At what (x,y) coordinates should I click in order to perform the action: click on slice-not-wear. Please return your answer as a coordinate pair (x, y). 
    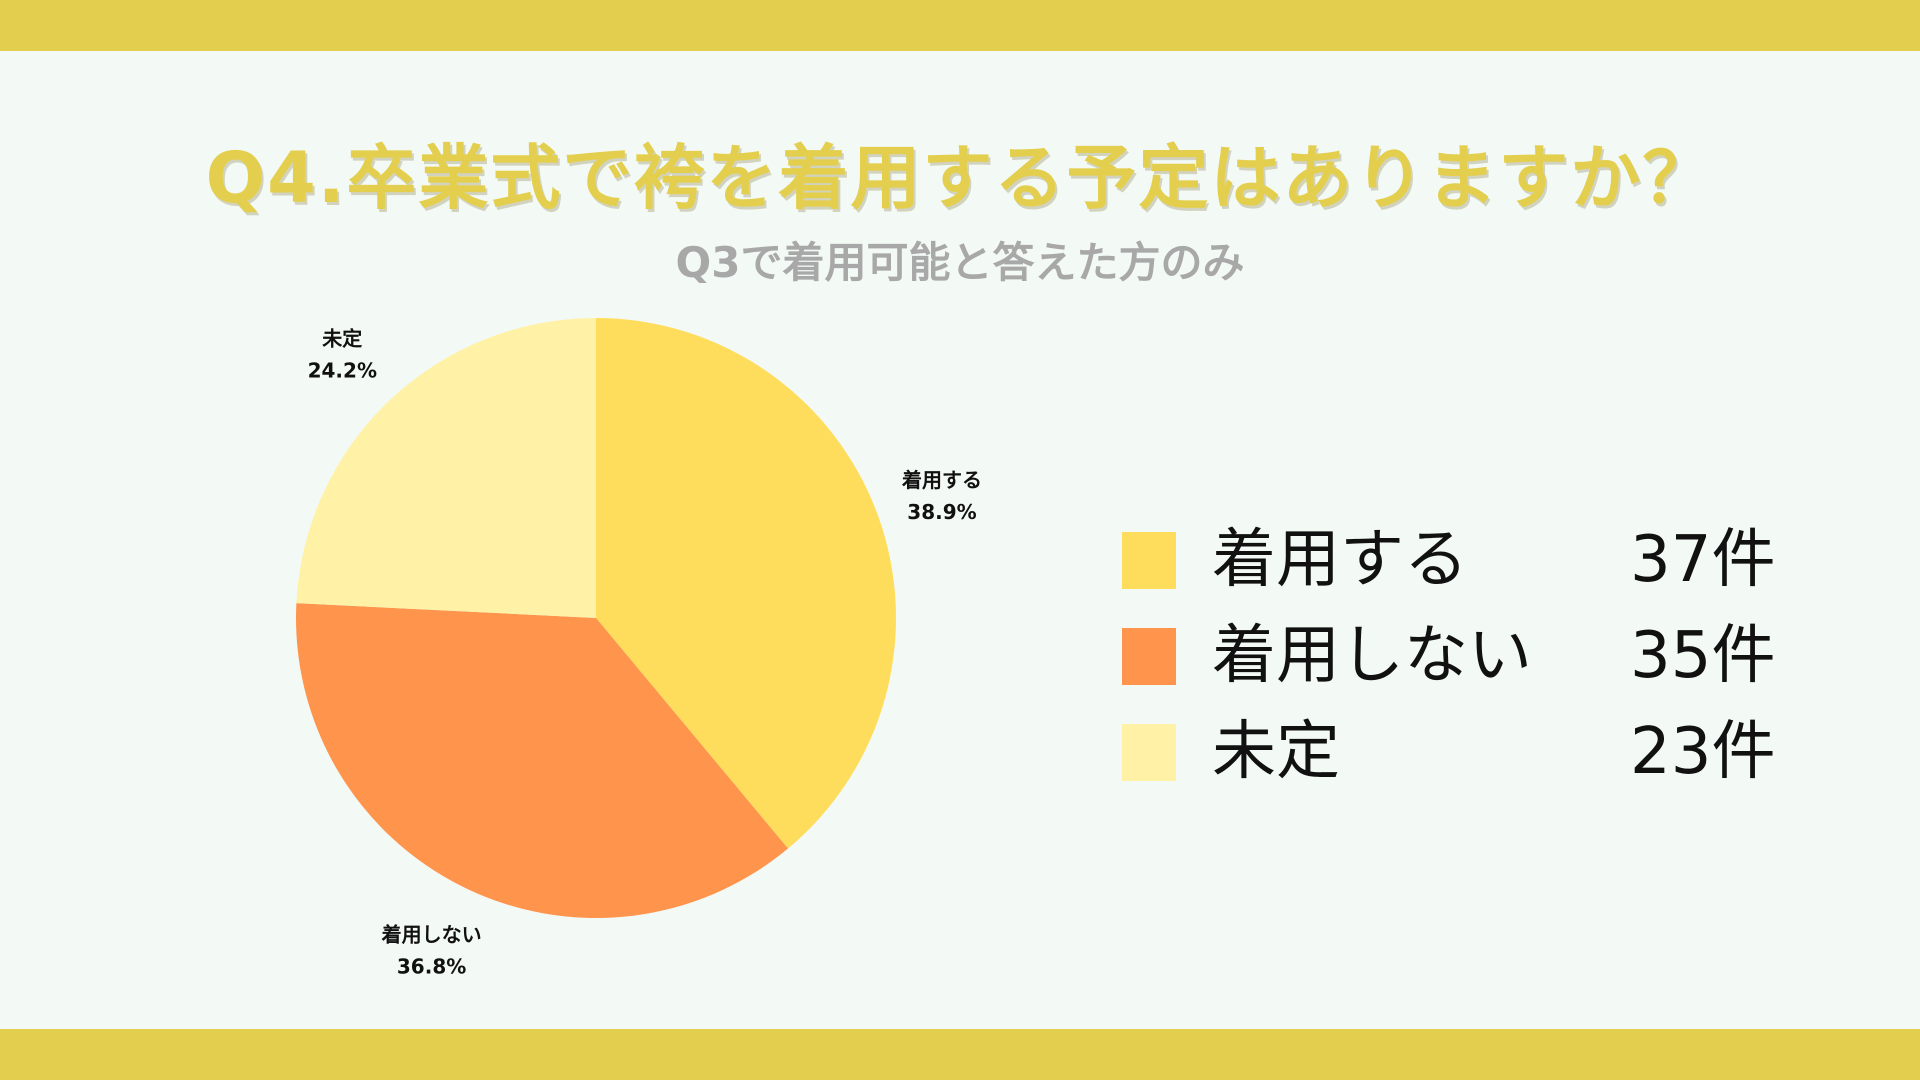
    Looking at the image, I should click on (542, 760).